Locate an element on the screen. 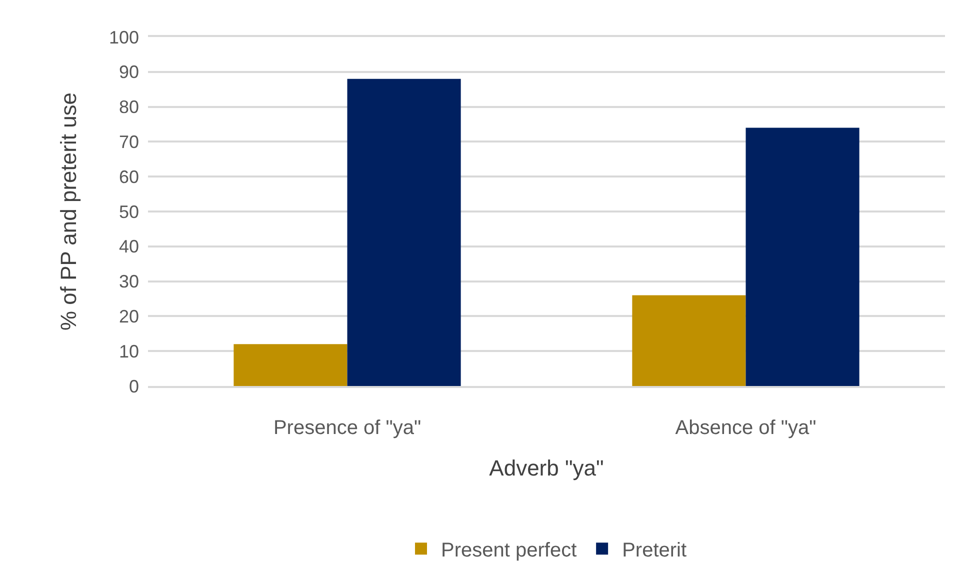 The height and width of the screenshot is (585, 965). y-tick-label: 60 is located at coordinates (128, 176).